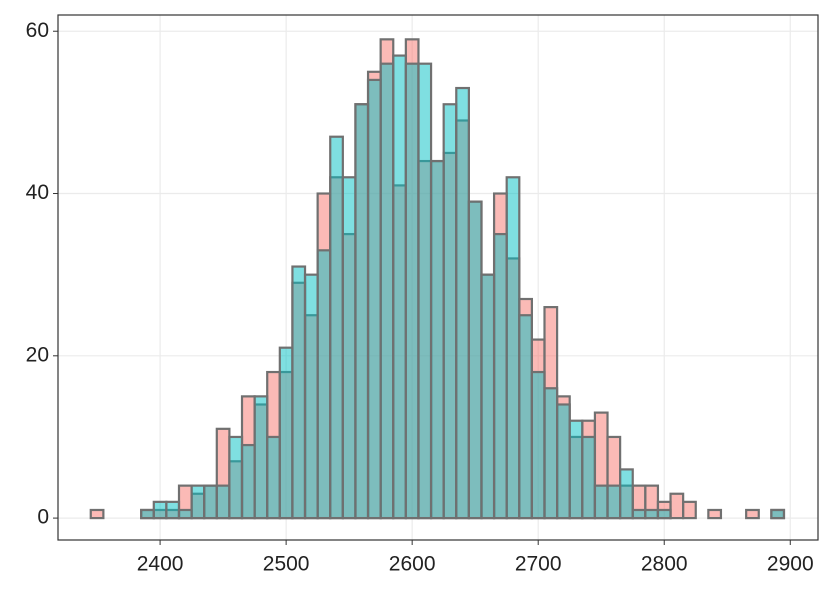 This screenshot has height=596, width=830. Describe the element at coordinates (37, 192) in the screenshot. I see `y-tick-label: 40` at that location.